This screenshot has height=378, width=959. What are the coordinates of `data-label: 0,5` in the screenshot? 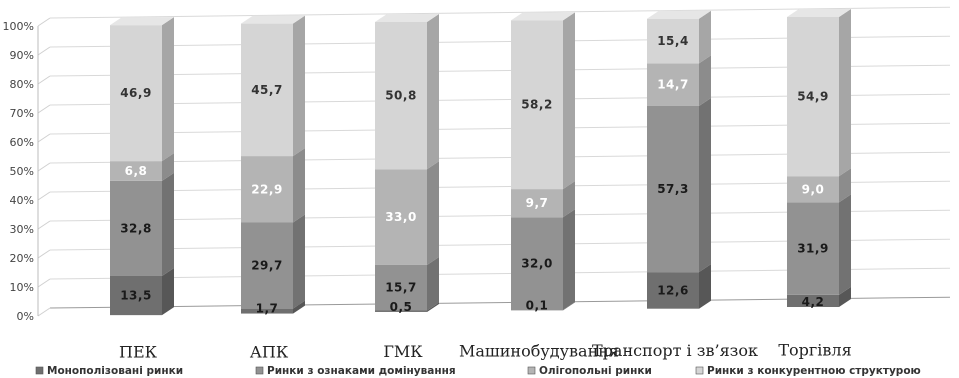 It's located at (401, 307).